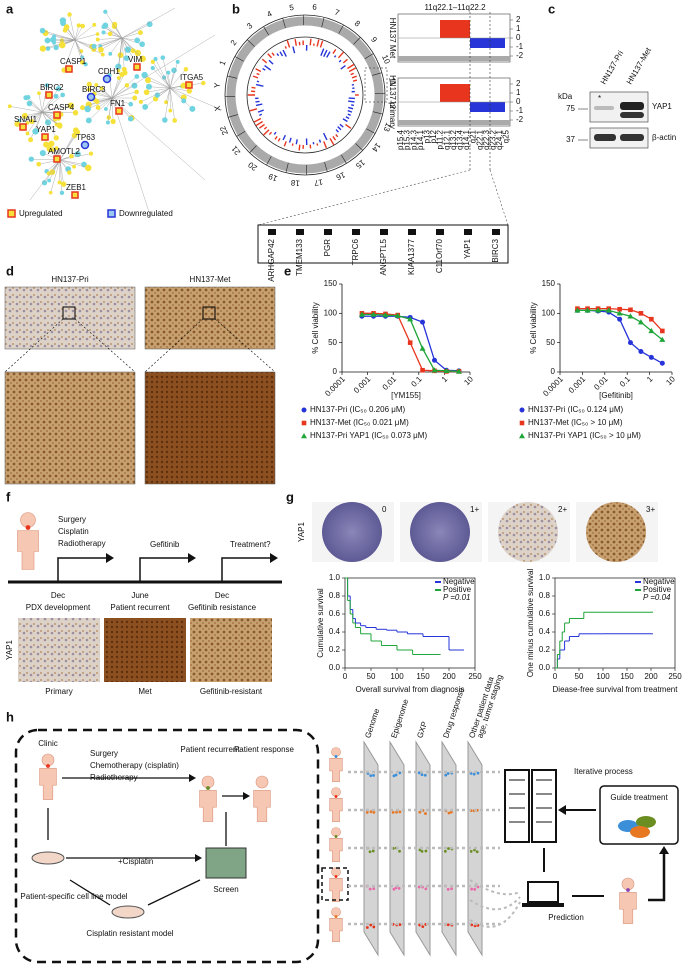  Describe the element at coordinates (632, 115) in the screenshot. I see `band` at that location.